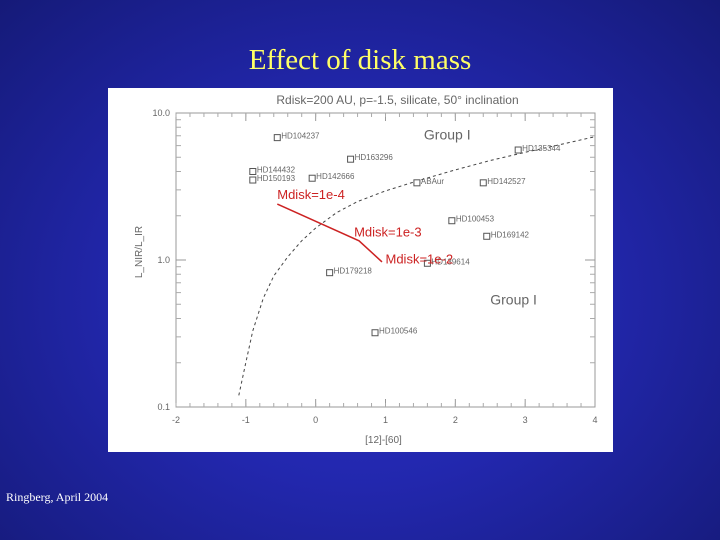 This screenshot has height=540, width=720. I want to click on star-label: HD135344, so click(541, 148).